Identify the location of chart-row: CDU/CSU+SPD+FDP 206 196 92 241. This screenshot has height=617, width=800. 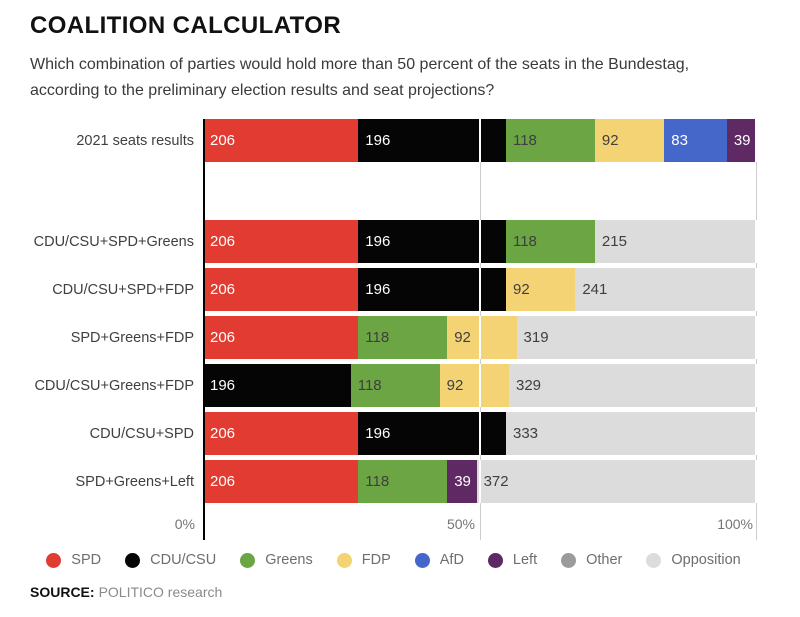
(393, 289).